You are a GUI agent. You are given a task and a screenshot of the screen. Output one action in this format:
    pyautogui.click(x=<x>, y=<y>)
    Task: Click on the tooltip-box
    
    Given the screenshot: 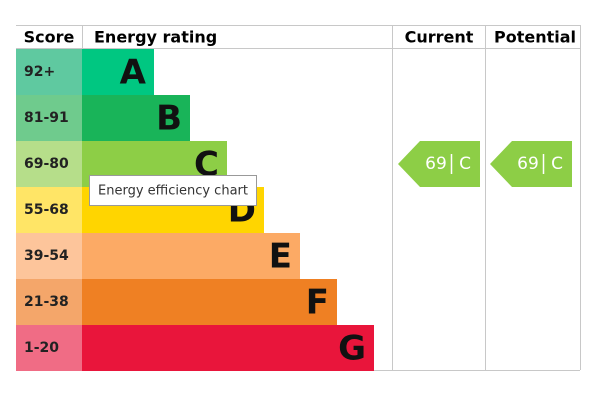 What is the action you would take?
    pyautogui.click(x=173, y=190)
    